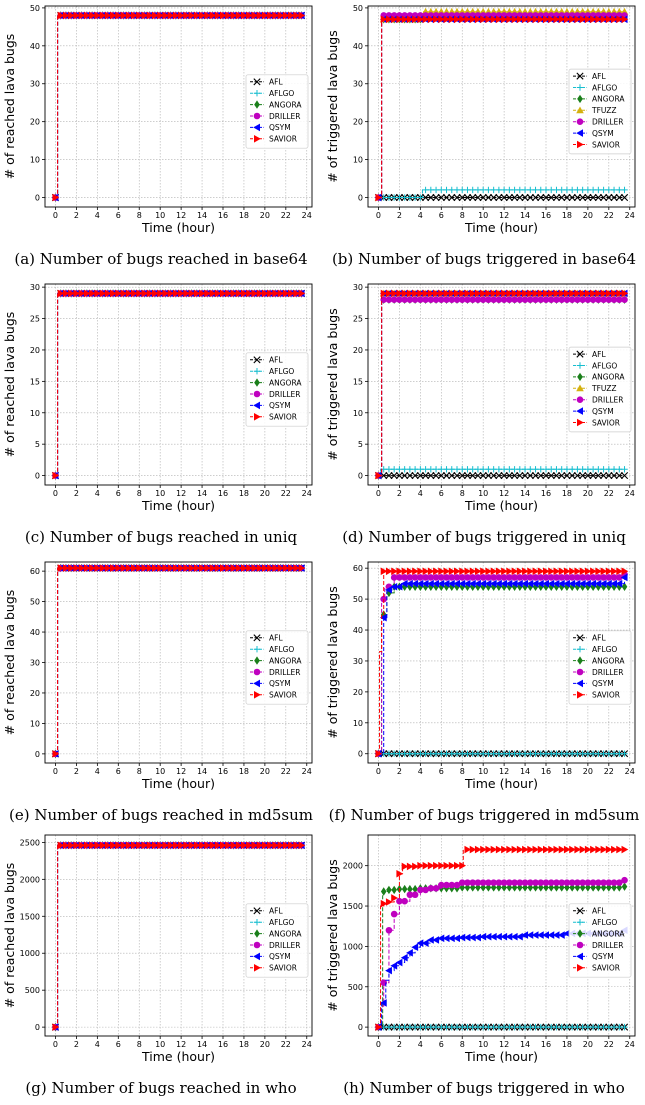  I want to click on legend-label: AFLGO, so click(604, 649).